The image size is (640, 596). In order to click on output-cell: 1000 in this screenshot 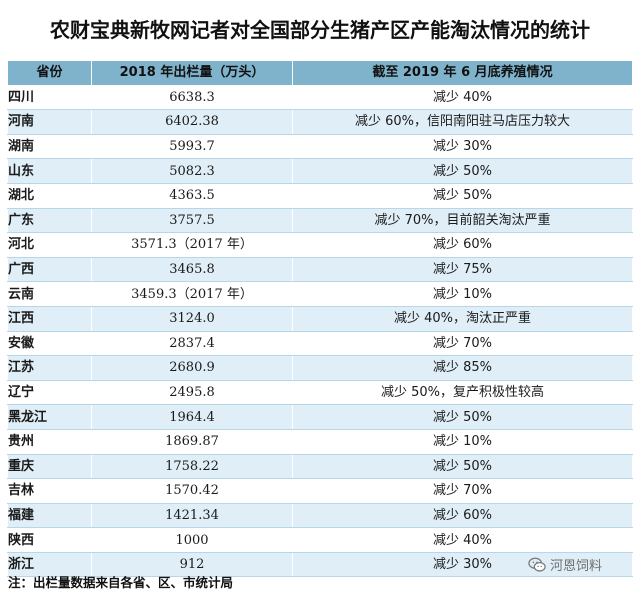, I will do `click(192, 540)`.